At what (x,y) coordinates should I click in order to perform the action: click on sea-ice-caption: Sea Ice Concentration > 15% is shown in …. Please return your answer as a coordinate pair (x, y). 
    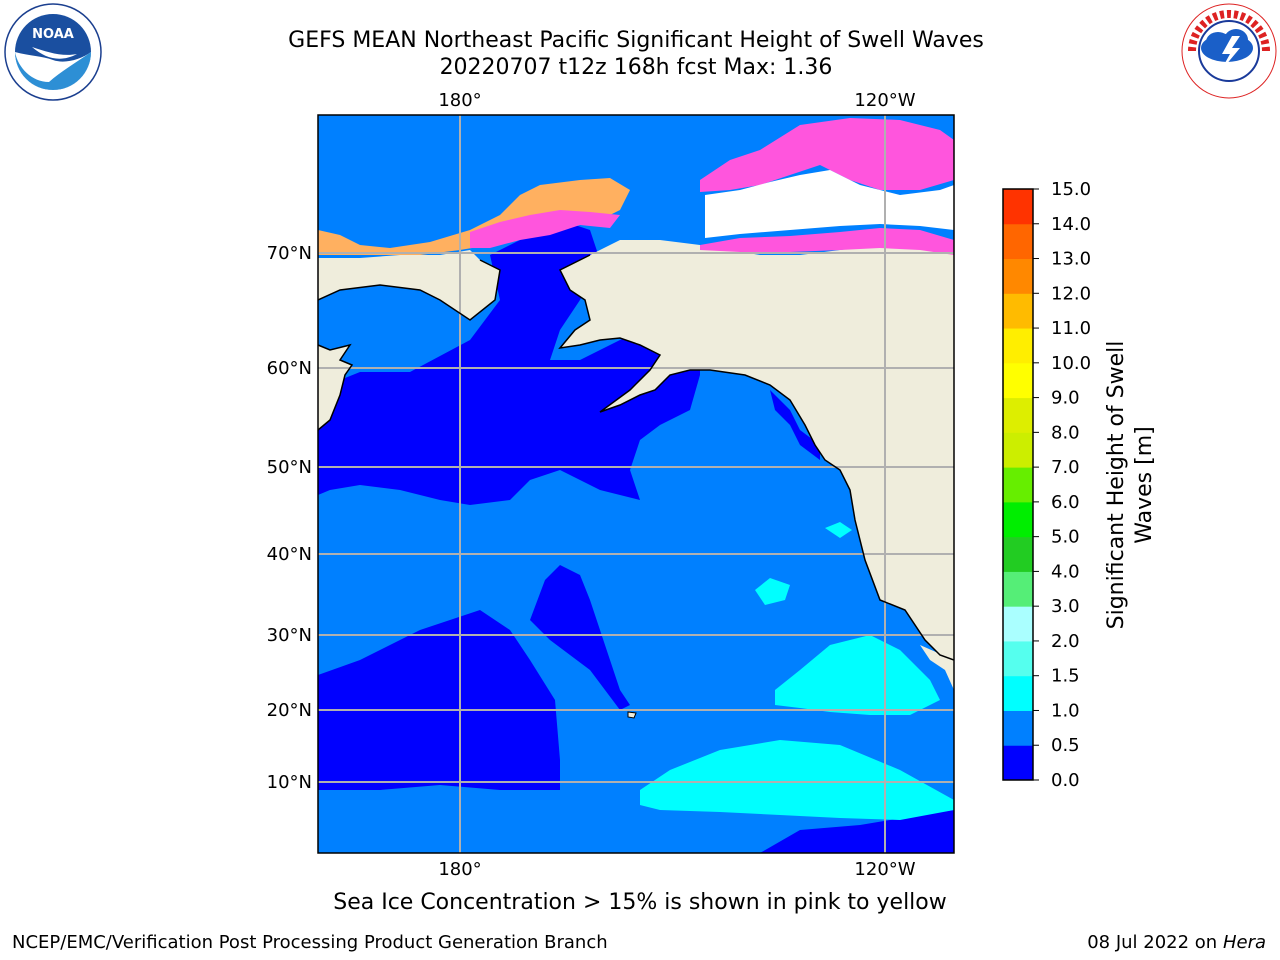
    Looking at the image, I should click on (640, 902).